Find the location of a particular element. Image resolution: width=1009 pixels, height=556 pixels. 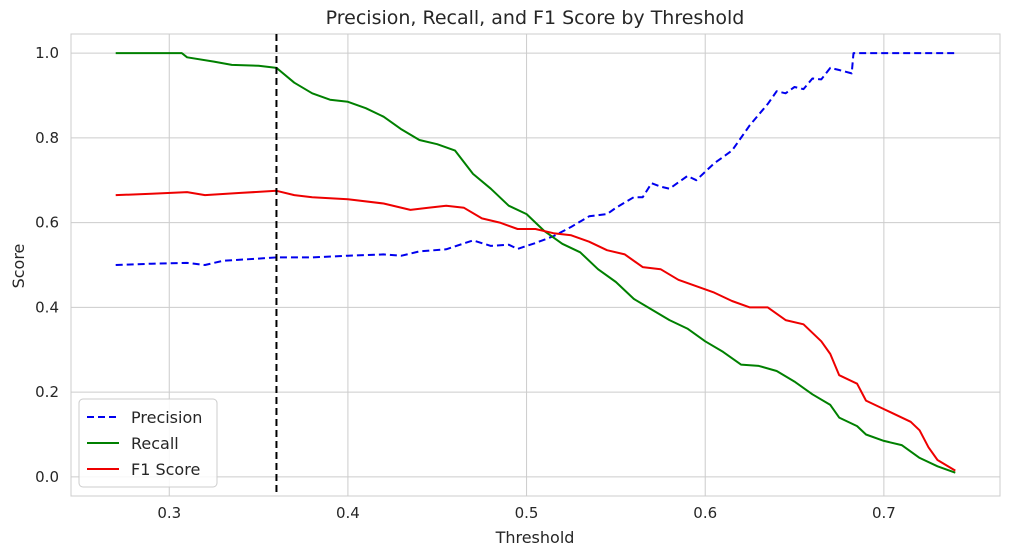

x-axis-label: Threshold is located at coordinates (535, 537).